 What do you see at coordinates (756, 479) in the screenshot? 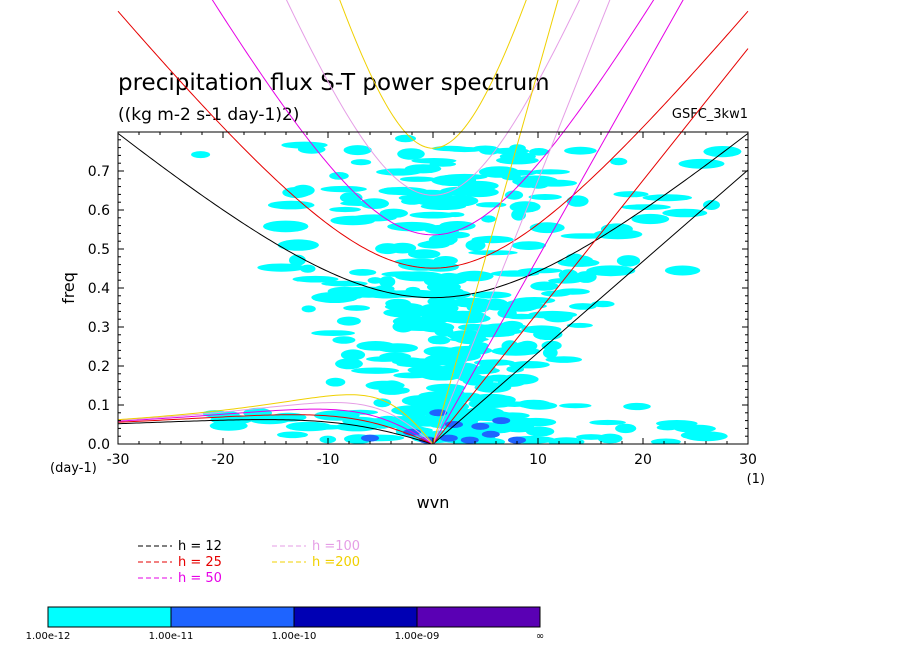
I see `x-unit-label: (1)` at bounding box center [756, 479].